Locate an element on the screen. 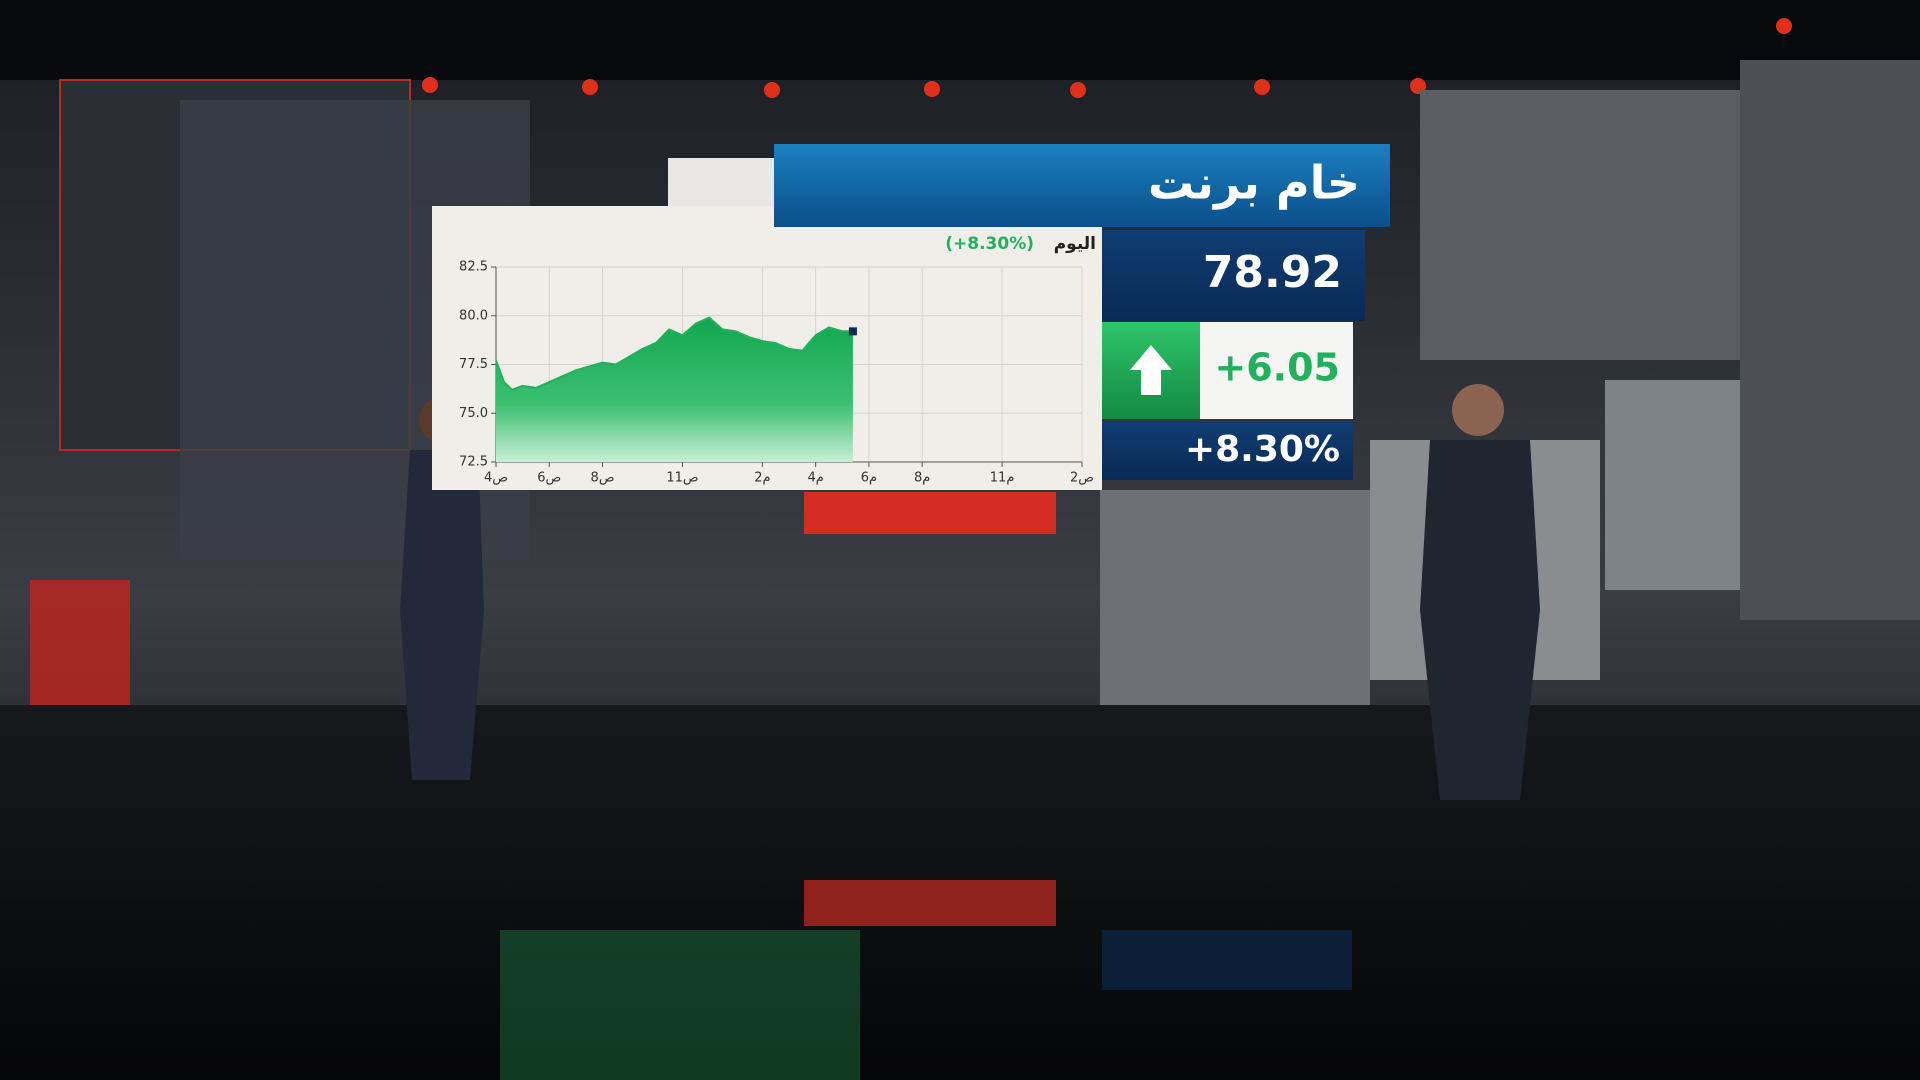 Image resolution: width=1920 pixels, height=1080 pixels. y-tick-label: 72.5 is located at coordinates (473, 462).